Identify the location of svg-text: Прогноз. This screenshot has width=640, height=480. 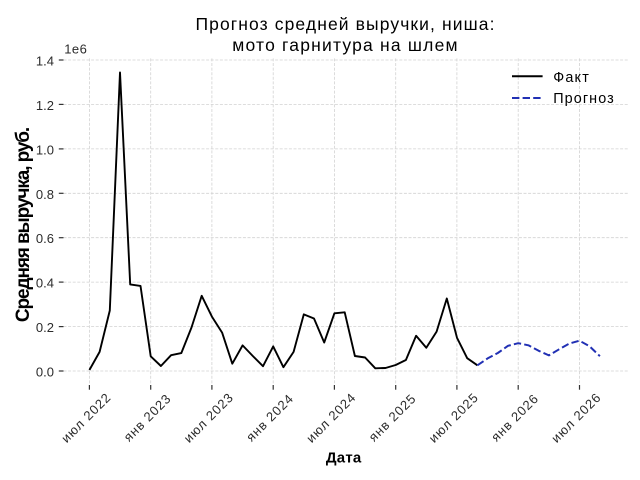
(584, 99).